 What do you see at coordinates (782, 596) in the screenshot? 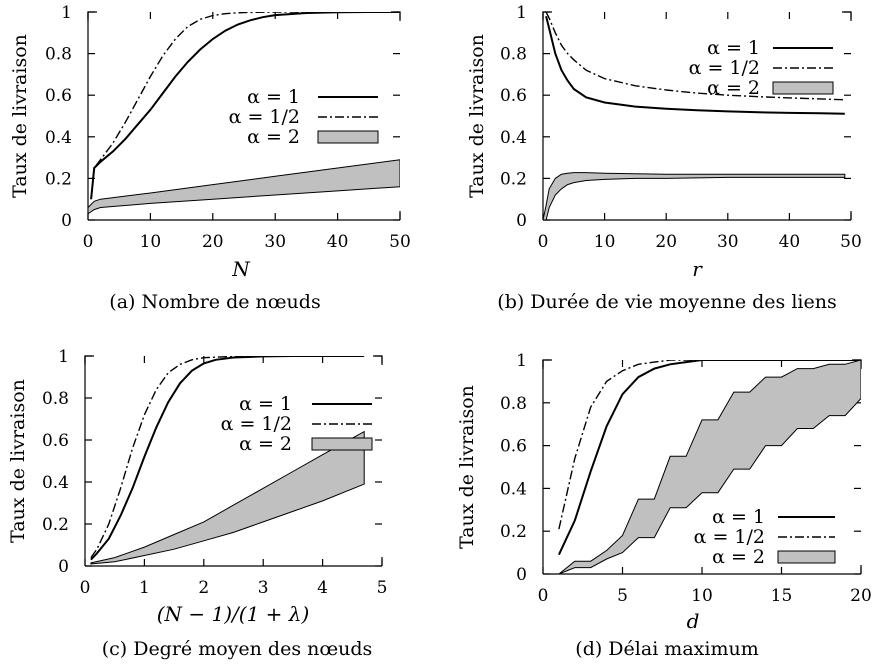
I see `x-tick-label: 15` at bounding box center [782, 596].